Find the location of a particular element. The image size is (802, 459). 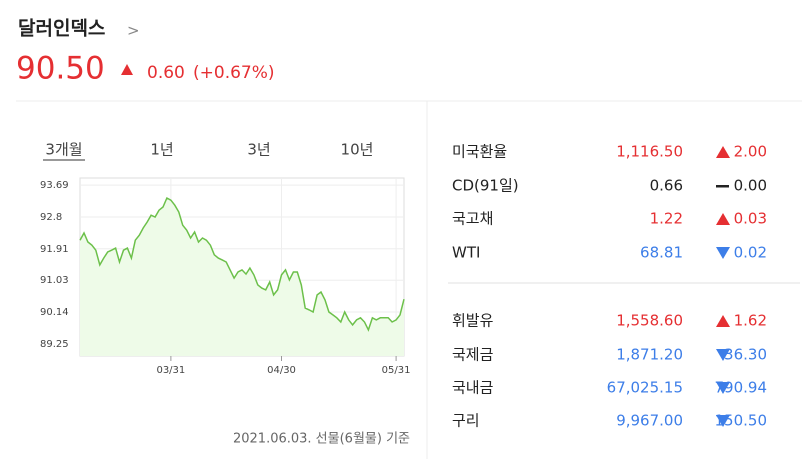

row-change: 0.03 is located at coordinates (750, 219).